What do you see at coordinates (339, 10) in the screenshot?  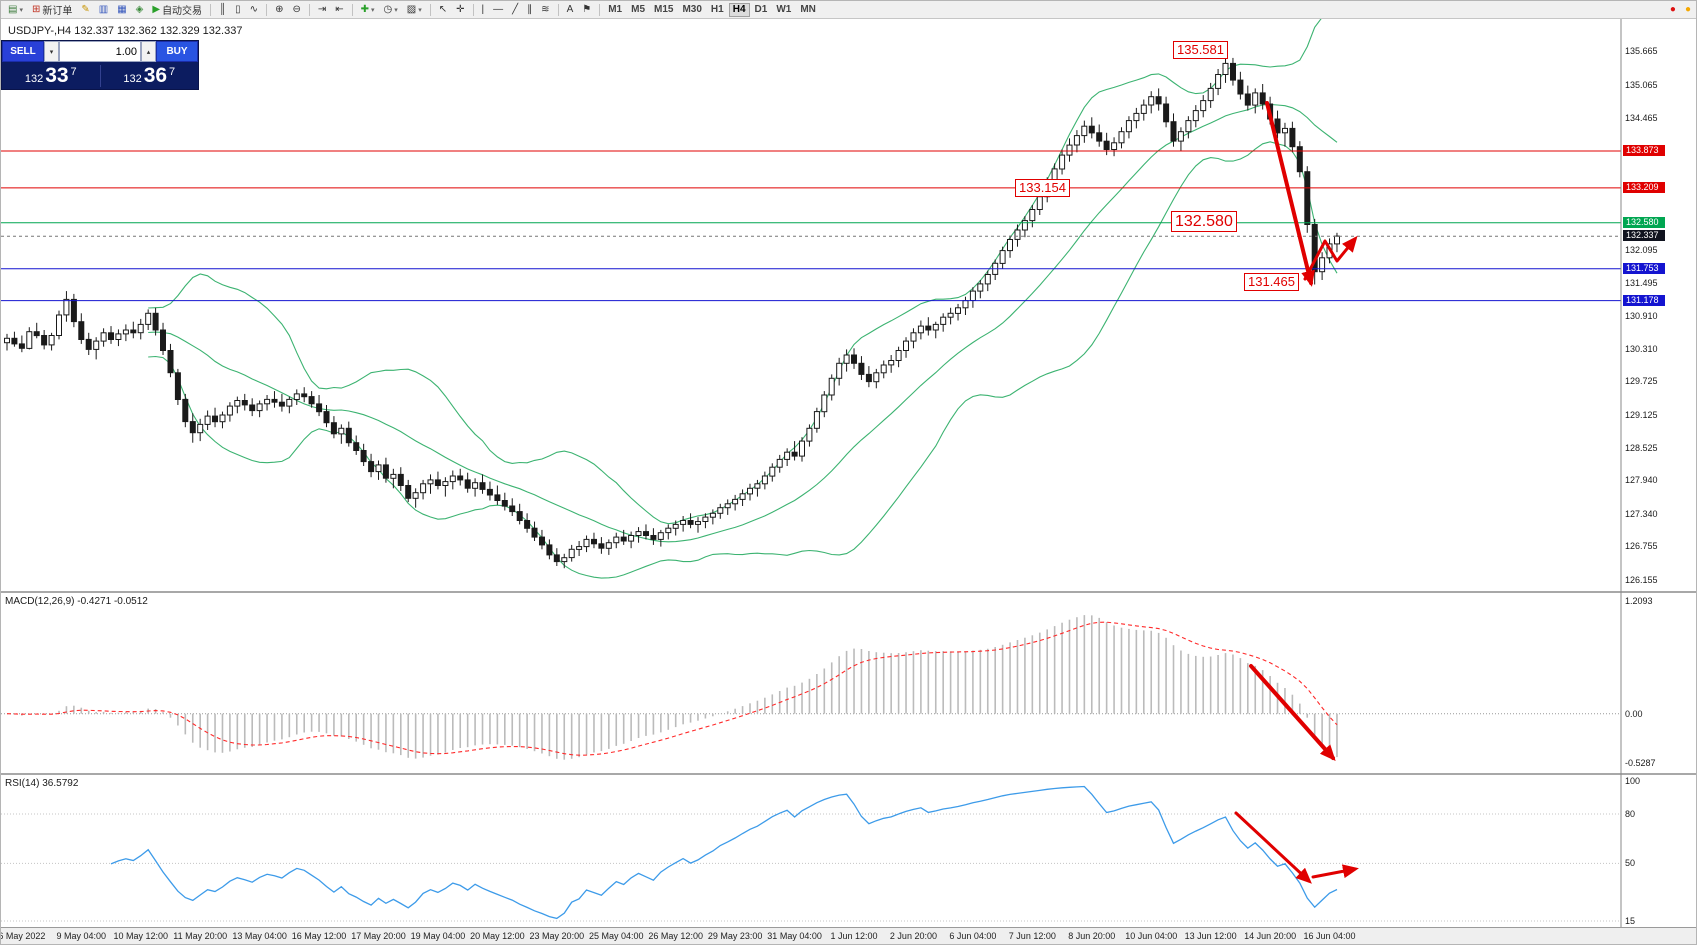 I see `chart-shift-button: ⇤` at bounding box center [339, 10].